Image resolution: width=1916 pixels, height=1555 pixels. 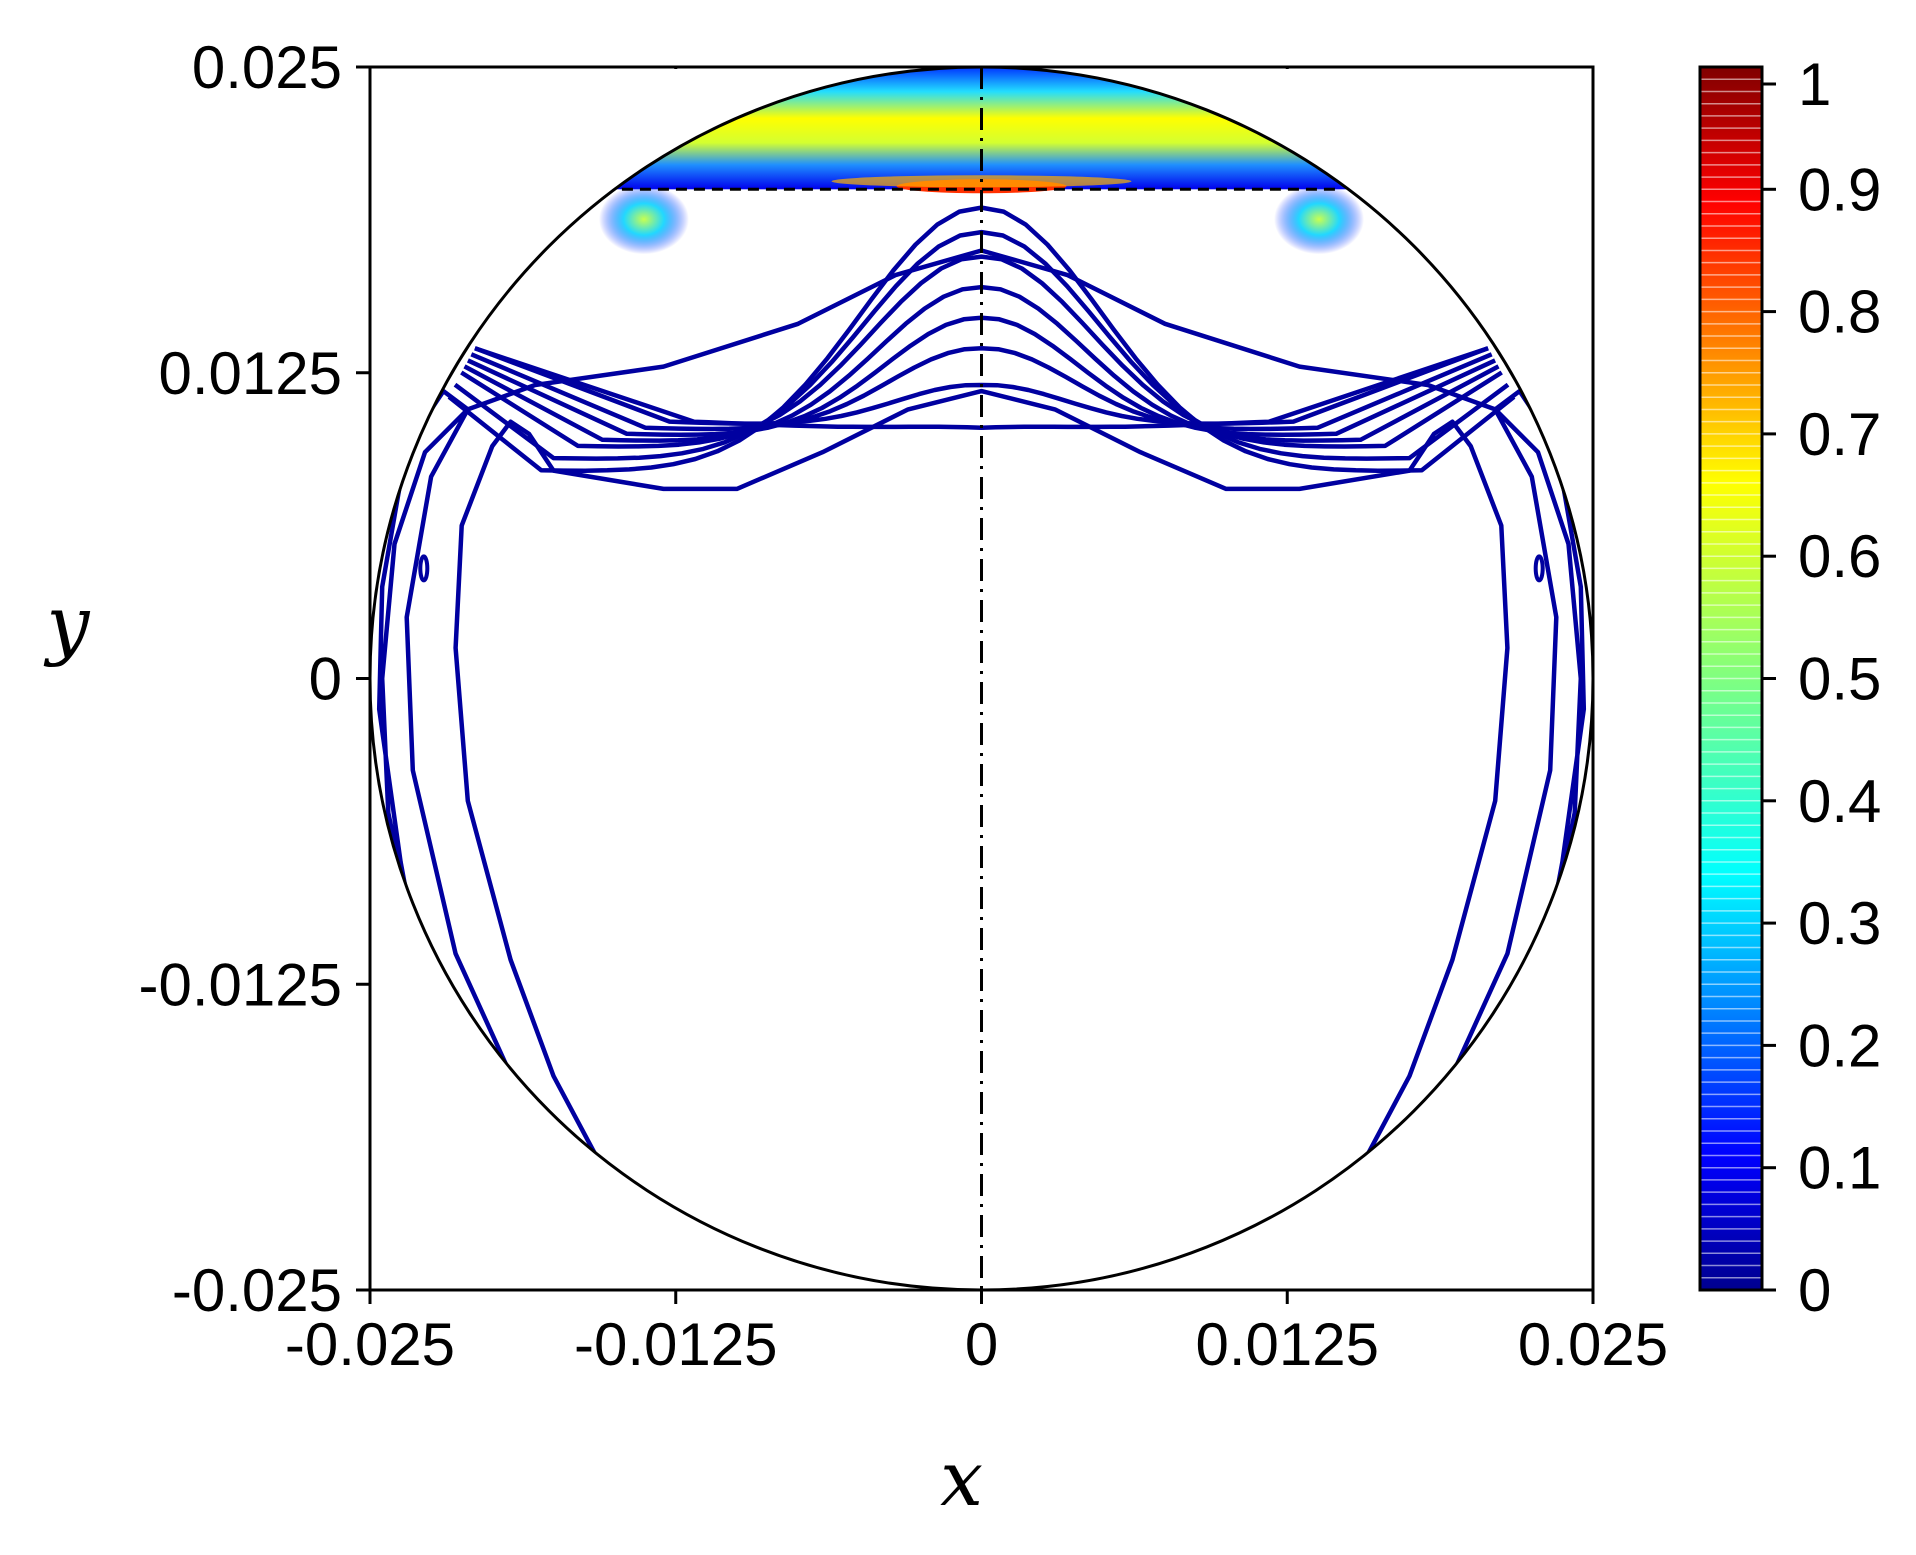 What do you see at coordinates (961, 1478) in the screenshot?
I see `x-axis-label: x` at bounding box center [961, 1478].